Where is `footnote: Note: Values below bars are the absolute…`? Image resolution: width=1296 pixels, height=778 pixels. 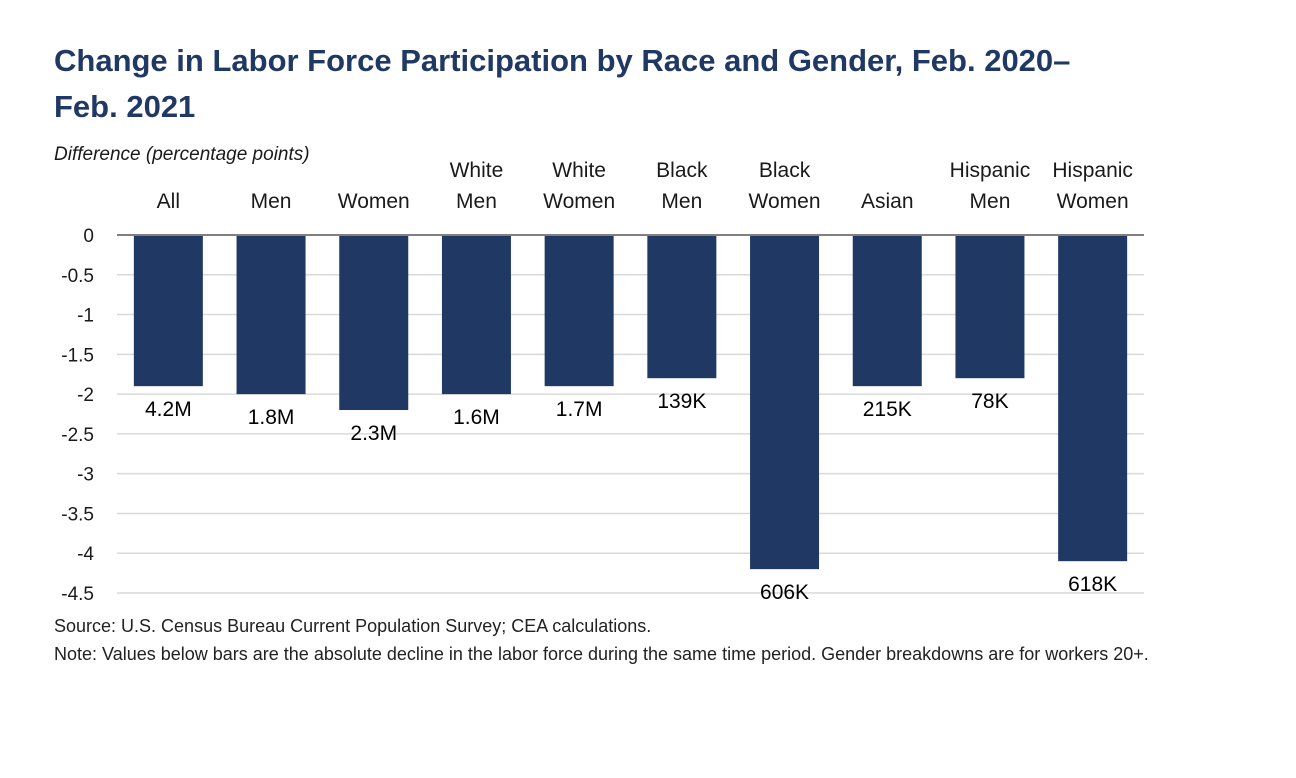
footnote: Note: Values below bars are the absolute… is located at coordinates (601, 654).